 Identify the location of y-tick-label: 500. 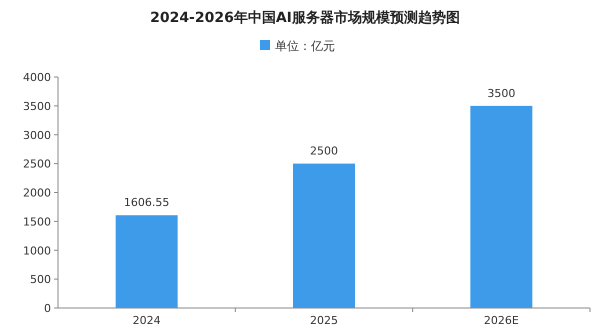
(40, 279).